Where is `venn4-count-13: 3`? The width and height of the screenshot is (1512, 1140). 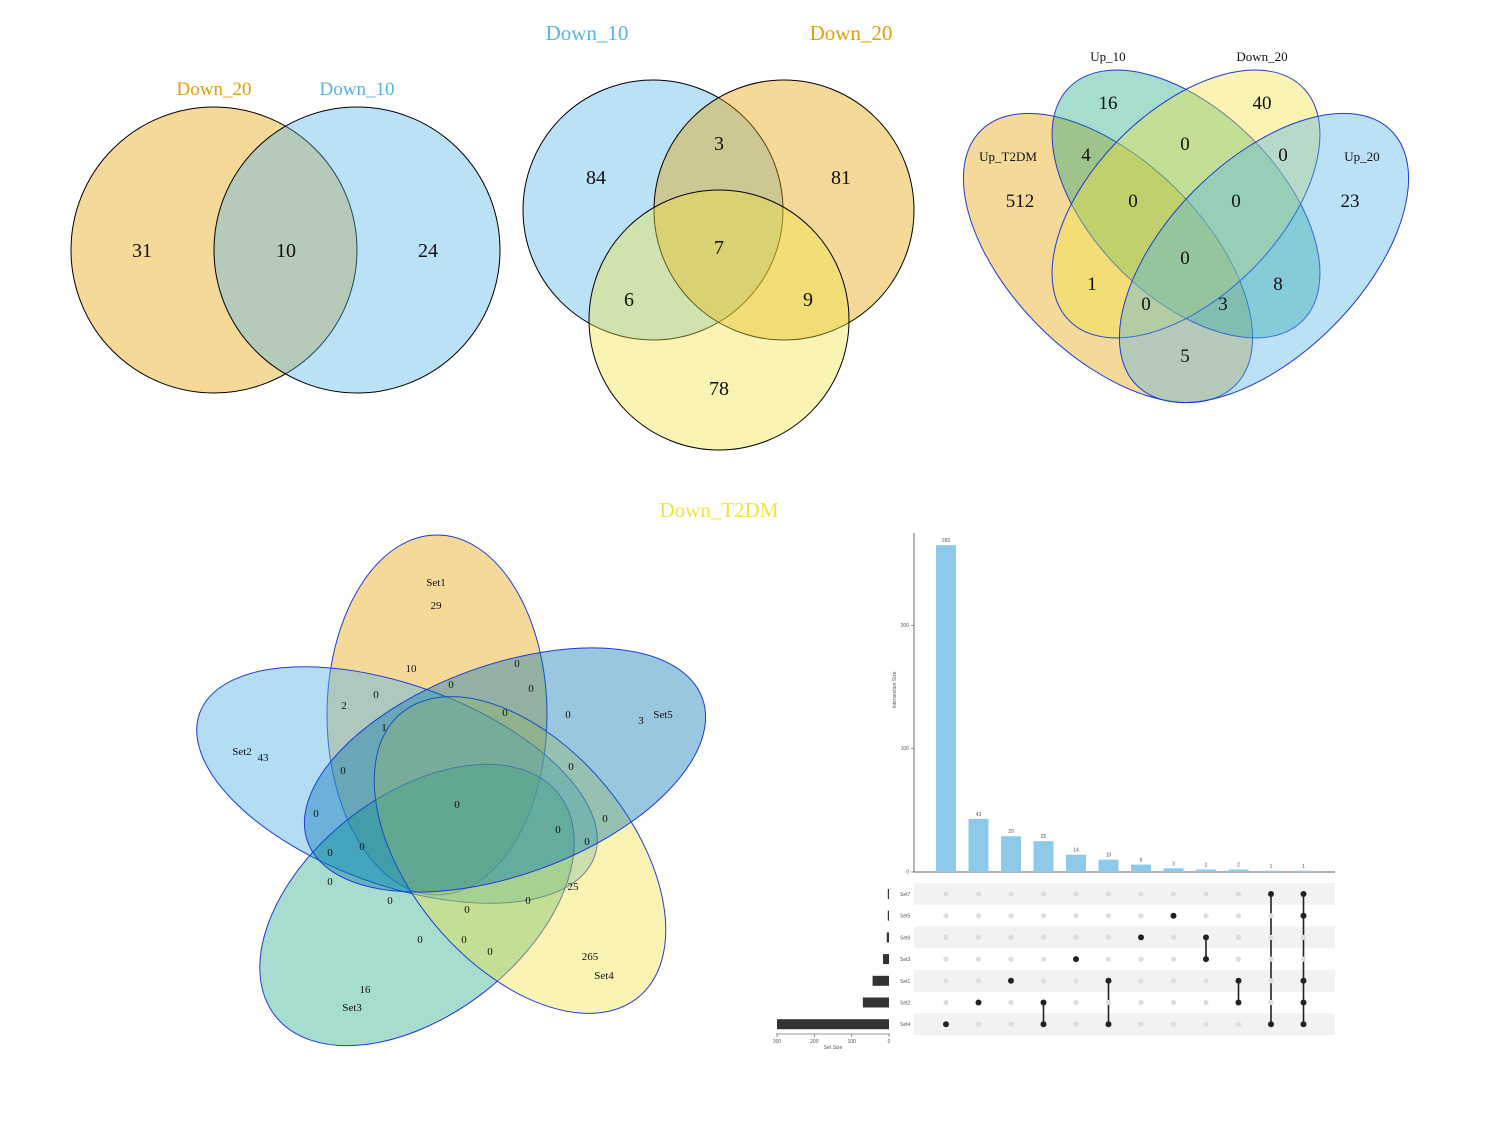 venn4-count-13: 3 is located at coordinates (1223, 304).